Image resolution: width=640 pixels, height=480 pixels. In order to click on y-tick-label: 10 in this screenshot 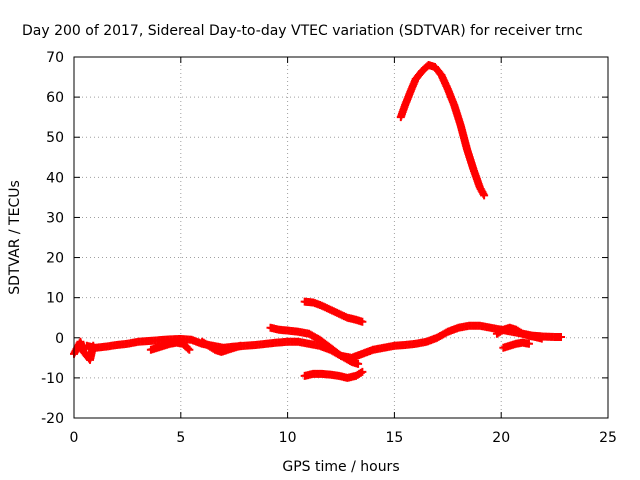, I will do `click(55, 299)`.